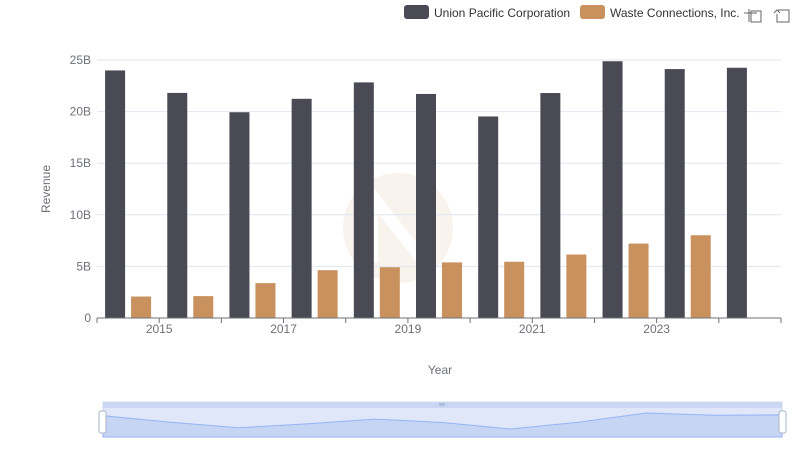  Describe the element at coordinates (159, 329) in the screenshot. I see `x-tick-label: 2015` at that location.